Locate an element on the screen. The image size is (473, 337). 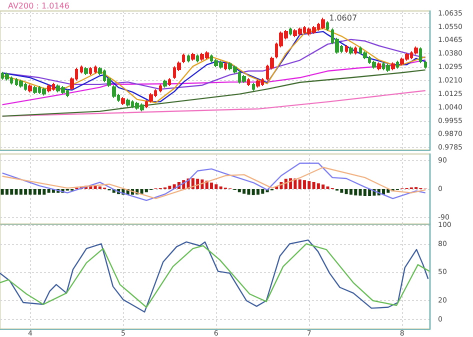
chart-title: AV200 : 1.0146 is located at coordinates (39, 6).